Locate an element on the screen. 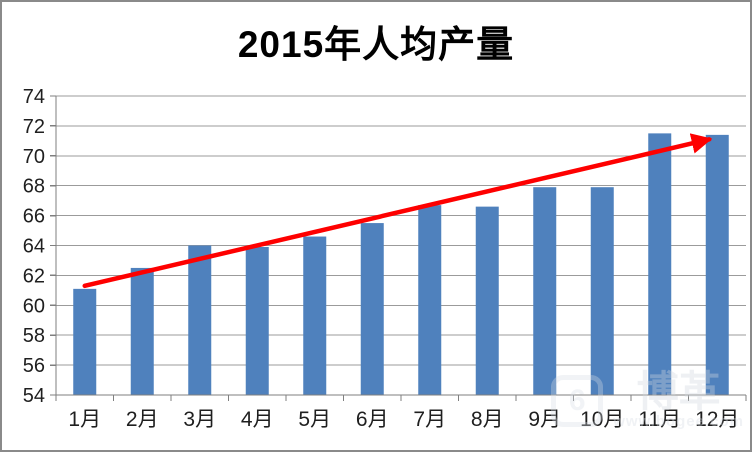 The width and height of the screenshot is (752, 452). bar-12月 is located at coordinates (717, 264).